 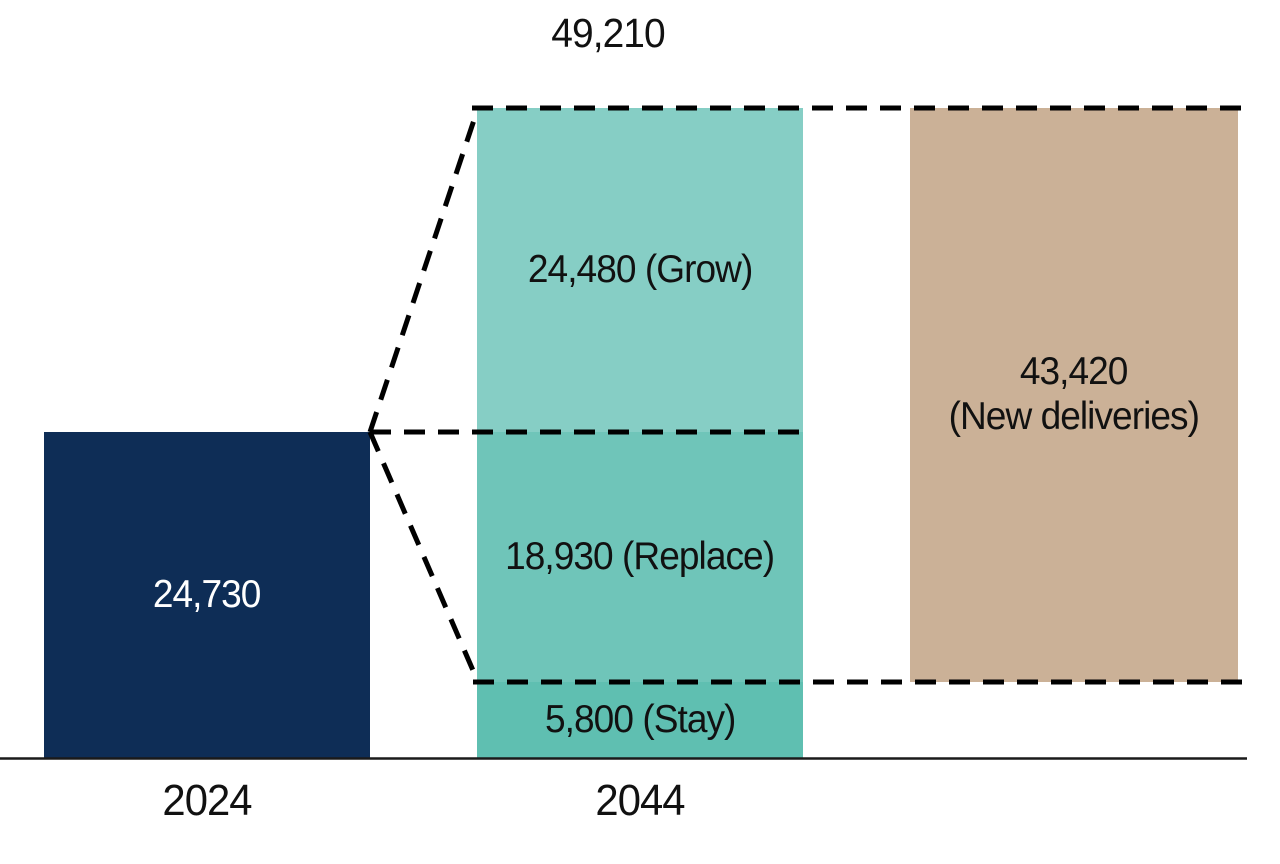 I want to click on new-deliveries-name-label: (New deliveries), so click(x=1074, y=416).